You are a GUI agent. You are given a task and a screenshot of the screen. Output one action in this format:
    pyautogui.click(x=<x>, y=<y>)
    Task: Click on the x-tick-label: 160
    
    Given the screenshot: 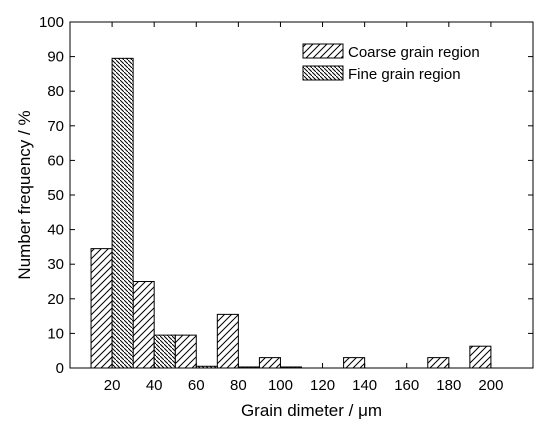 What is the action you would take?
    pyautogui.click(x=406, y=385)
    